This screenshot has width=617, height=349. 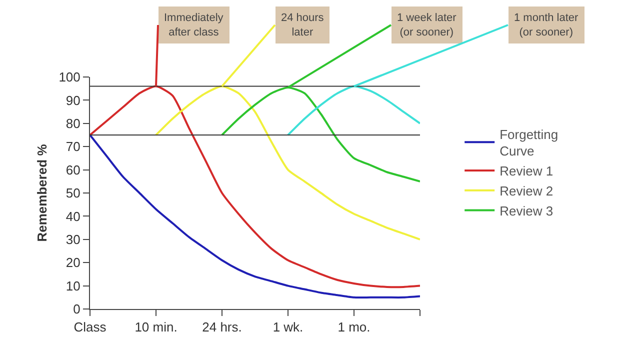 What do you see at coordinates (73, 262) in the screenshot?
I see `y-tick-label: 20` at bounding box center [73, 262].